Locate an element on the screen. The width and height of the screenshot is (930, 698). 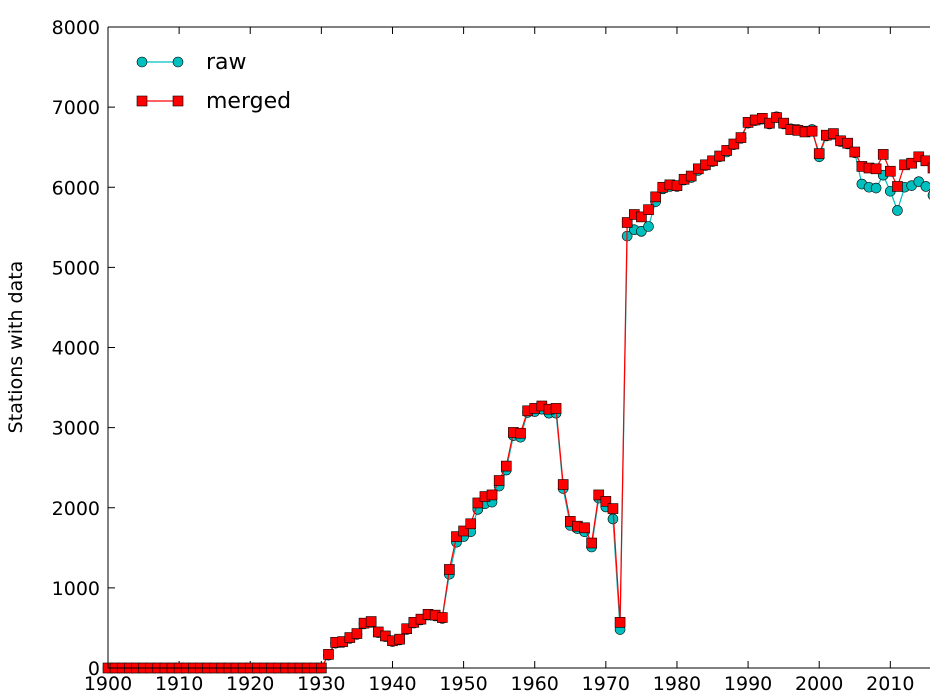
x-tick-label: 1910 is located at coordinates (179, 684).